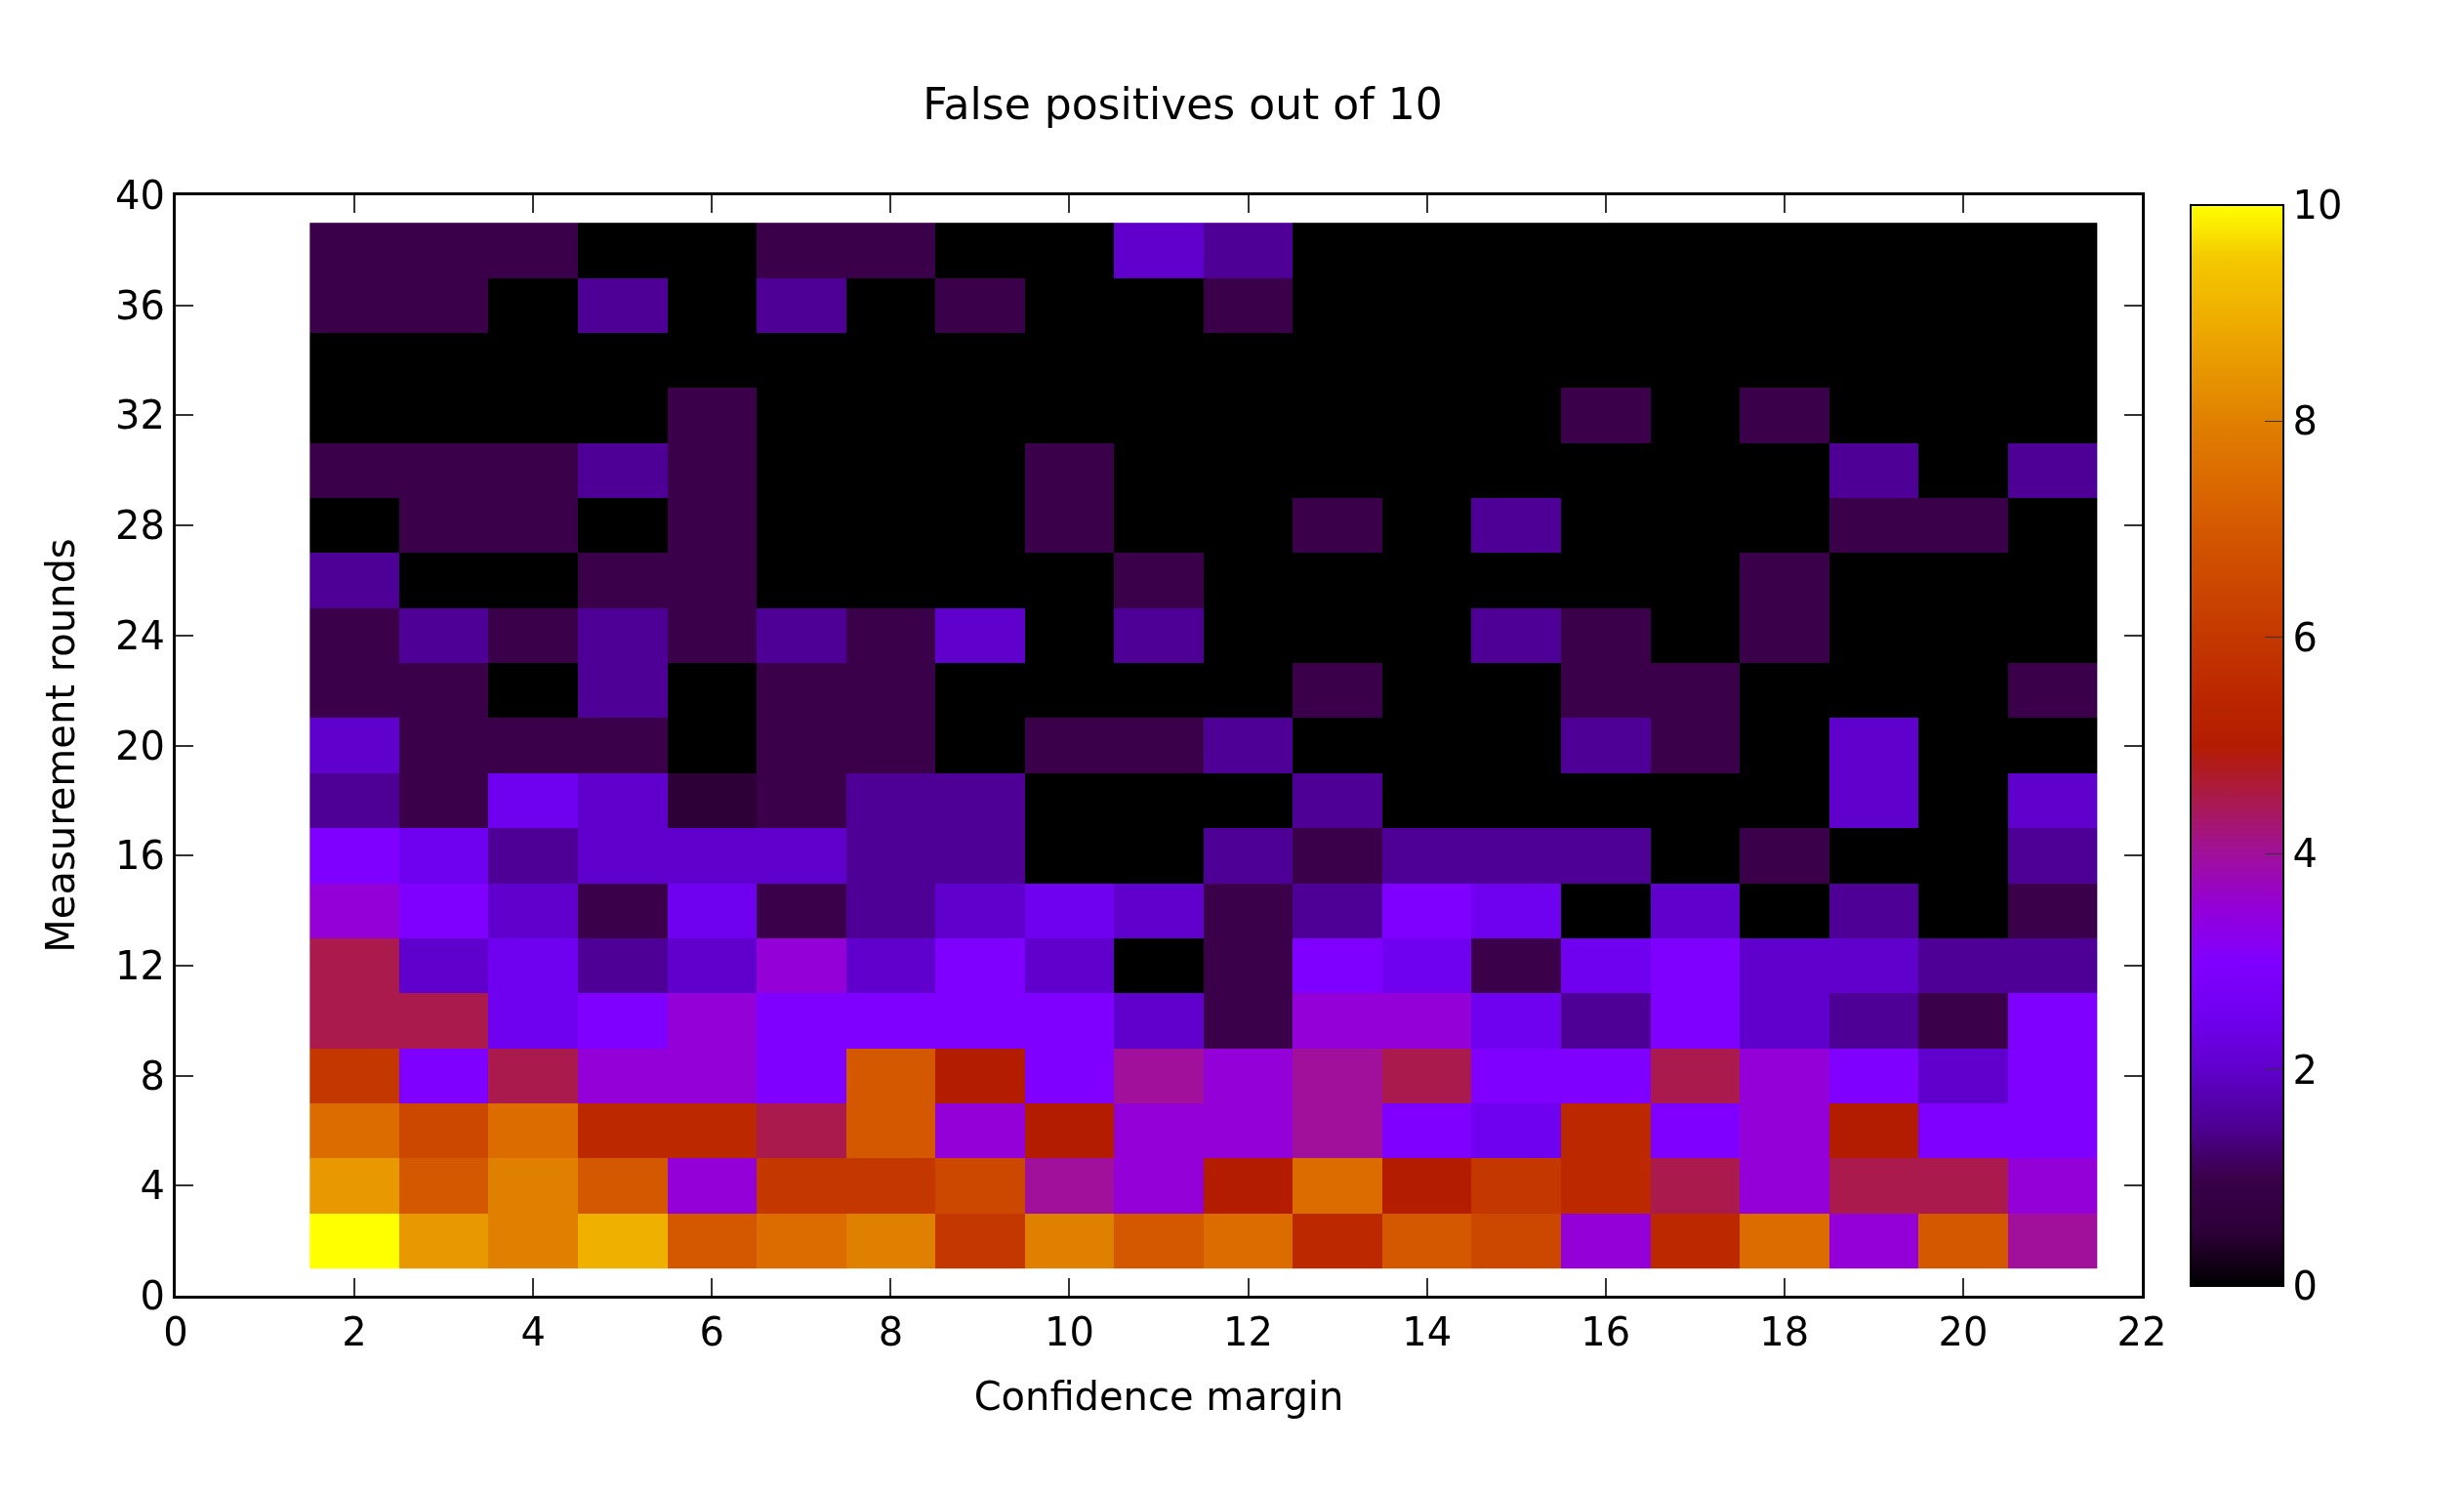 The width and height of the screenshot is (2464, 1491). I want to click on color-bar-label: 8, so click(2305, 421).